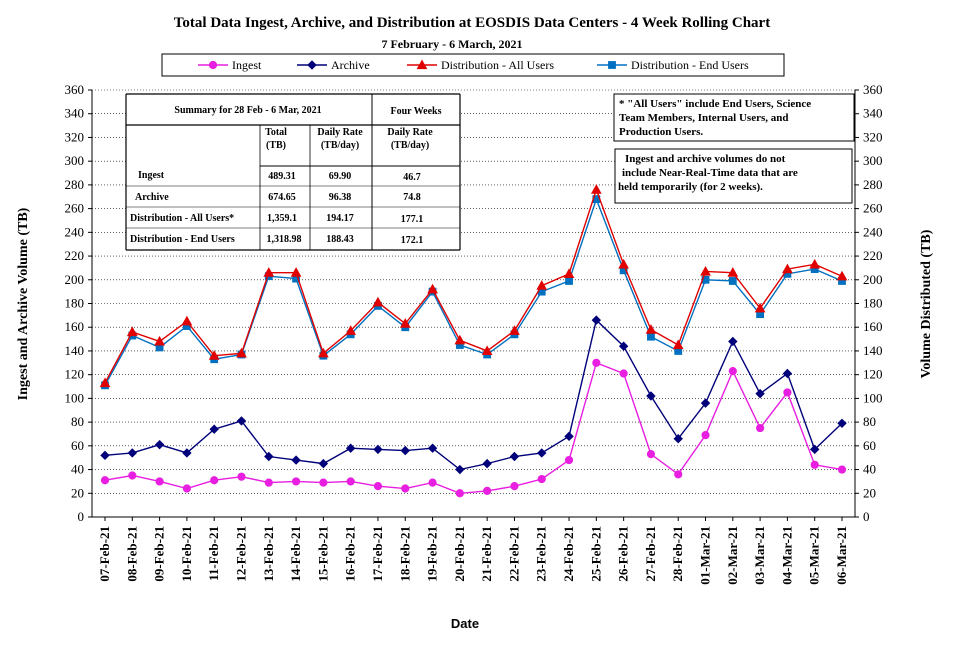  Describe the element at coordinates (213, 553) in the screenshot. I see `x-tick-label: 11-Feb-21` at that location.